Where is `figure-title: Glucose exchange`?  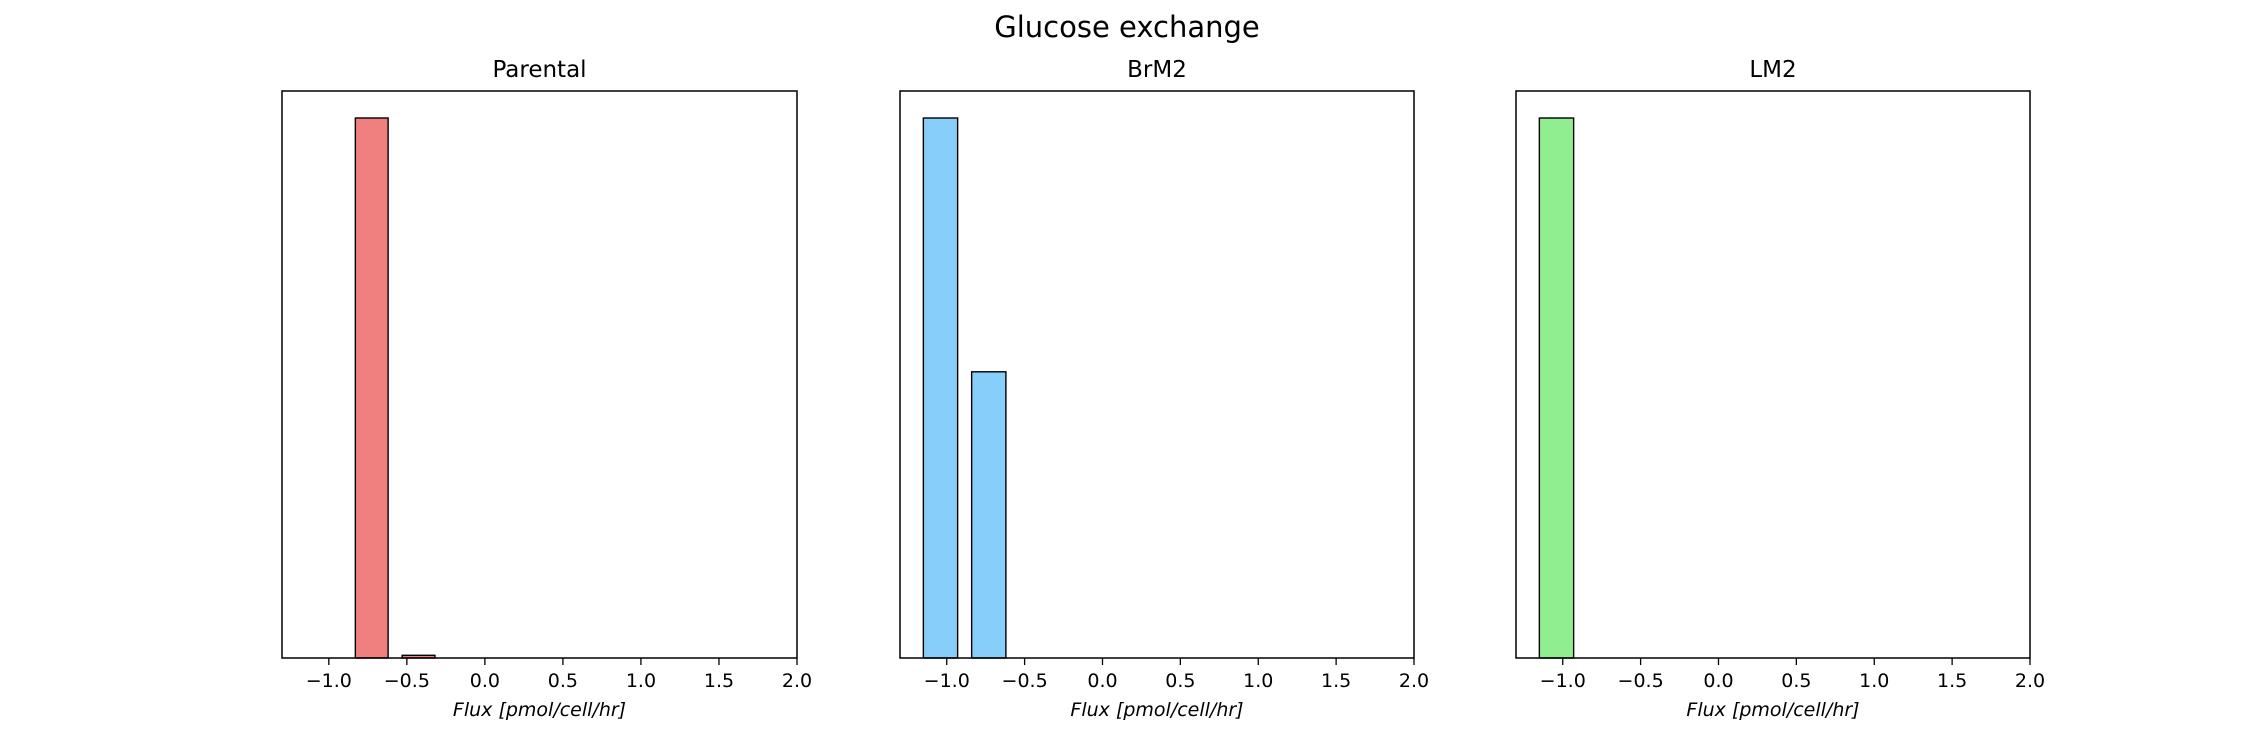
figure-title: Glucose exchange is located at coordinates (1126, 27).